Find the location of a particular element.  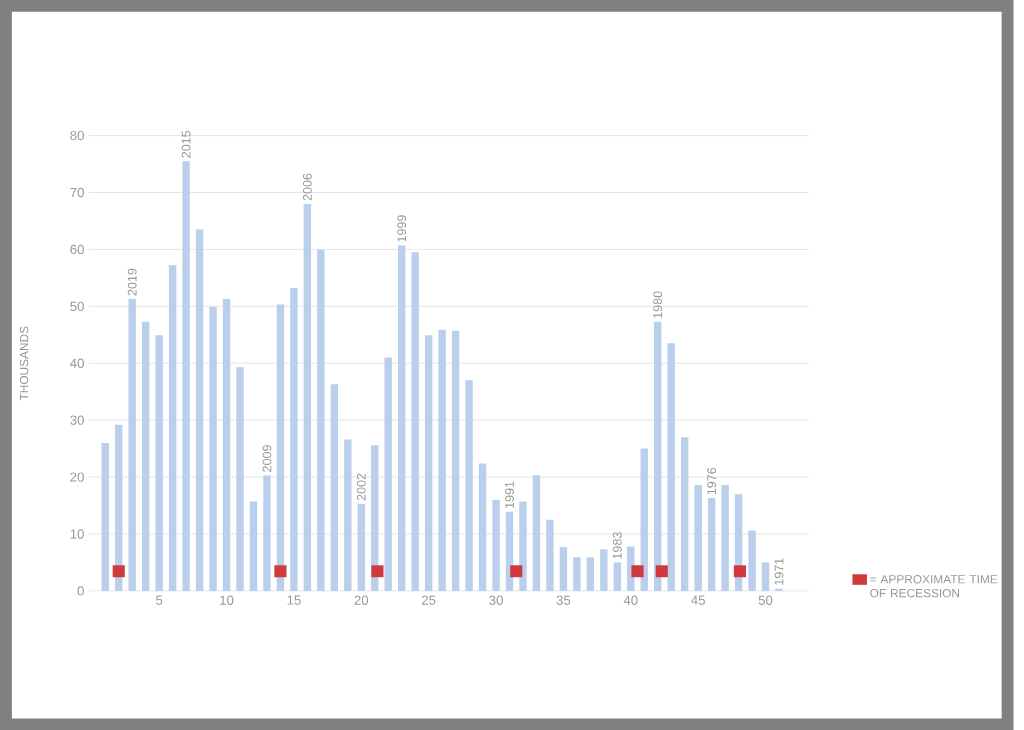

y-tick-label: 50 is located at coordinates (77, 306).